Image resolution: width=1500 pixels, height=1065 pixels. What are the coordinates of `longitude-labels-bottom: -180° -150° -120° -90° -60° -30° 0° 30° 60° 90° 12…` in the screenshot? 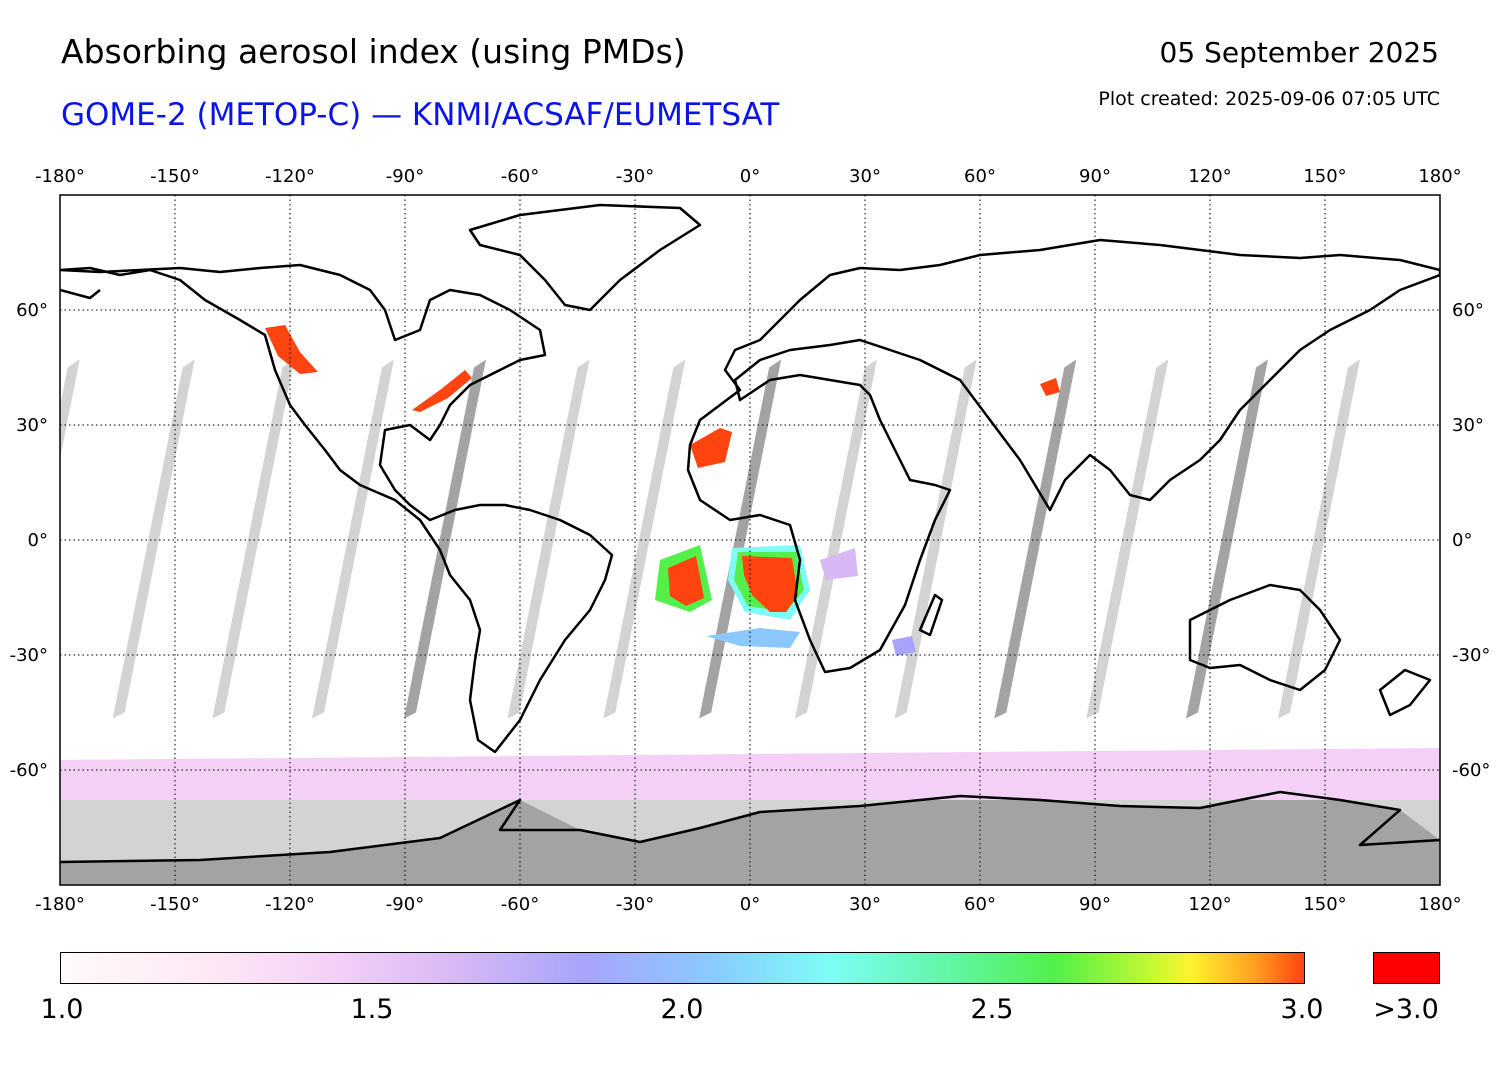 It's located at (748, 904).